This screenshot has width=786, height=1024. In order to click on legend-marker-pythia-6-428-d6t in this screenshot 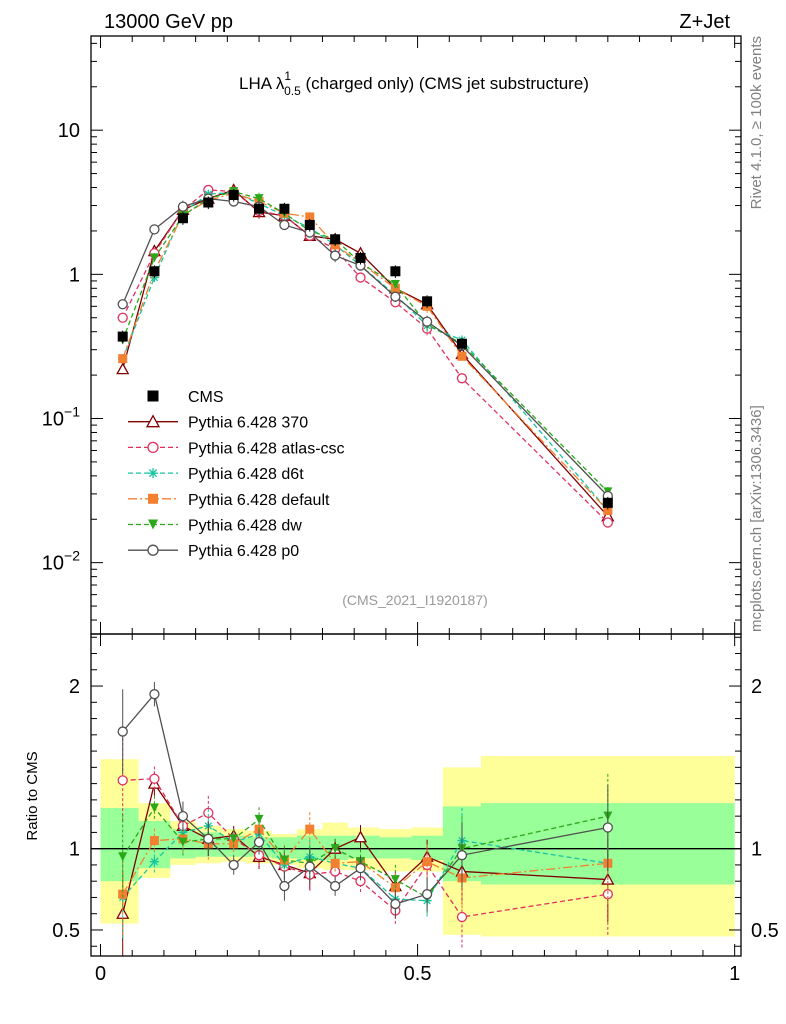, I will do `click(153, 473)`.